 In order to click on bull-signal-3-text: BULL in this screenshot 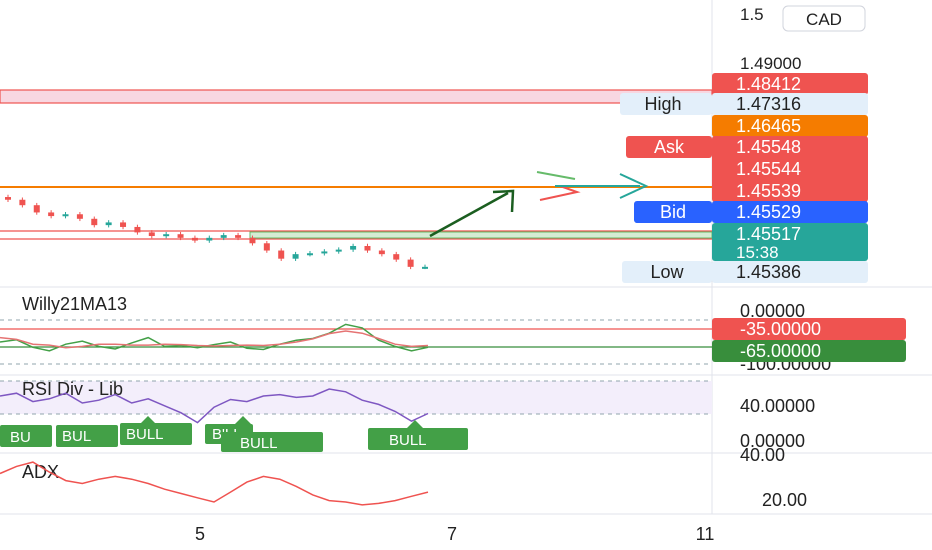, I will do `click(145, 434)`.